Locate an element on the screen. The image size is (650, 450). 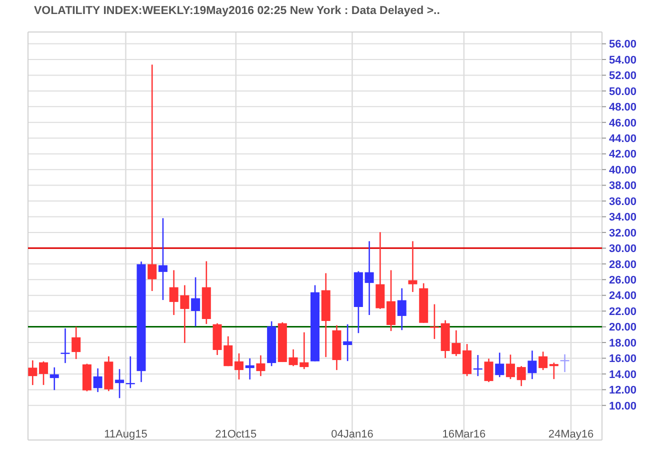
y-tick-label: 42.00 is located at coordinates (623, 154).